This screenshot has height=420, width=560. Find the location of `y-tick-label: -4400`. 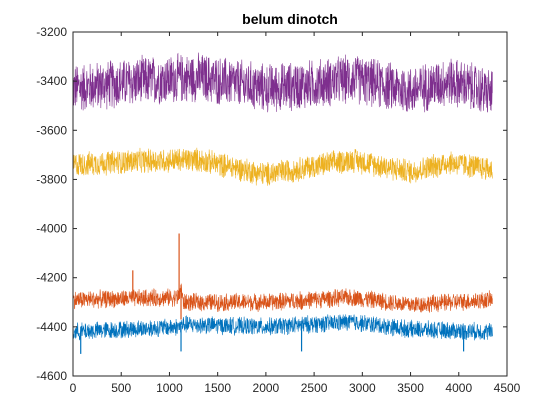

y-tick-label: -4400 is located at coordinates (51, 327).